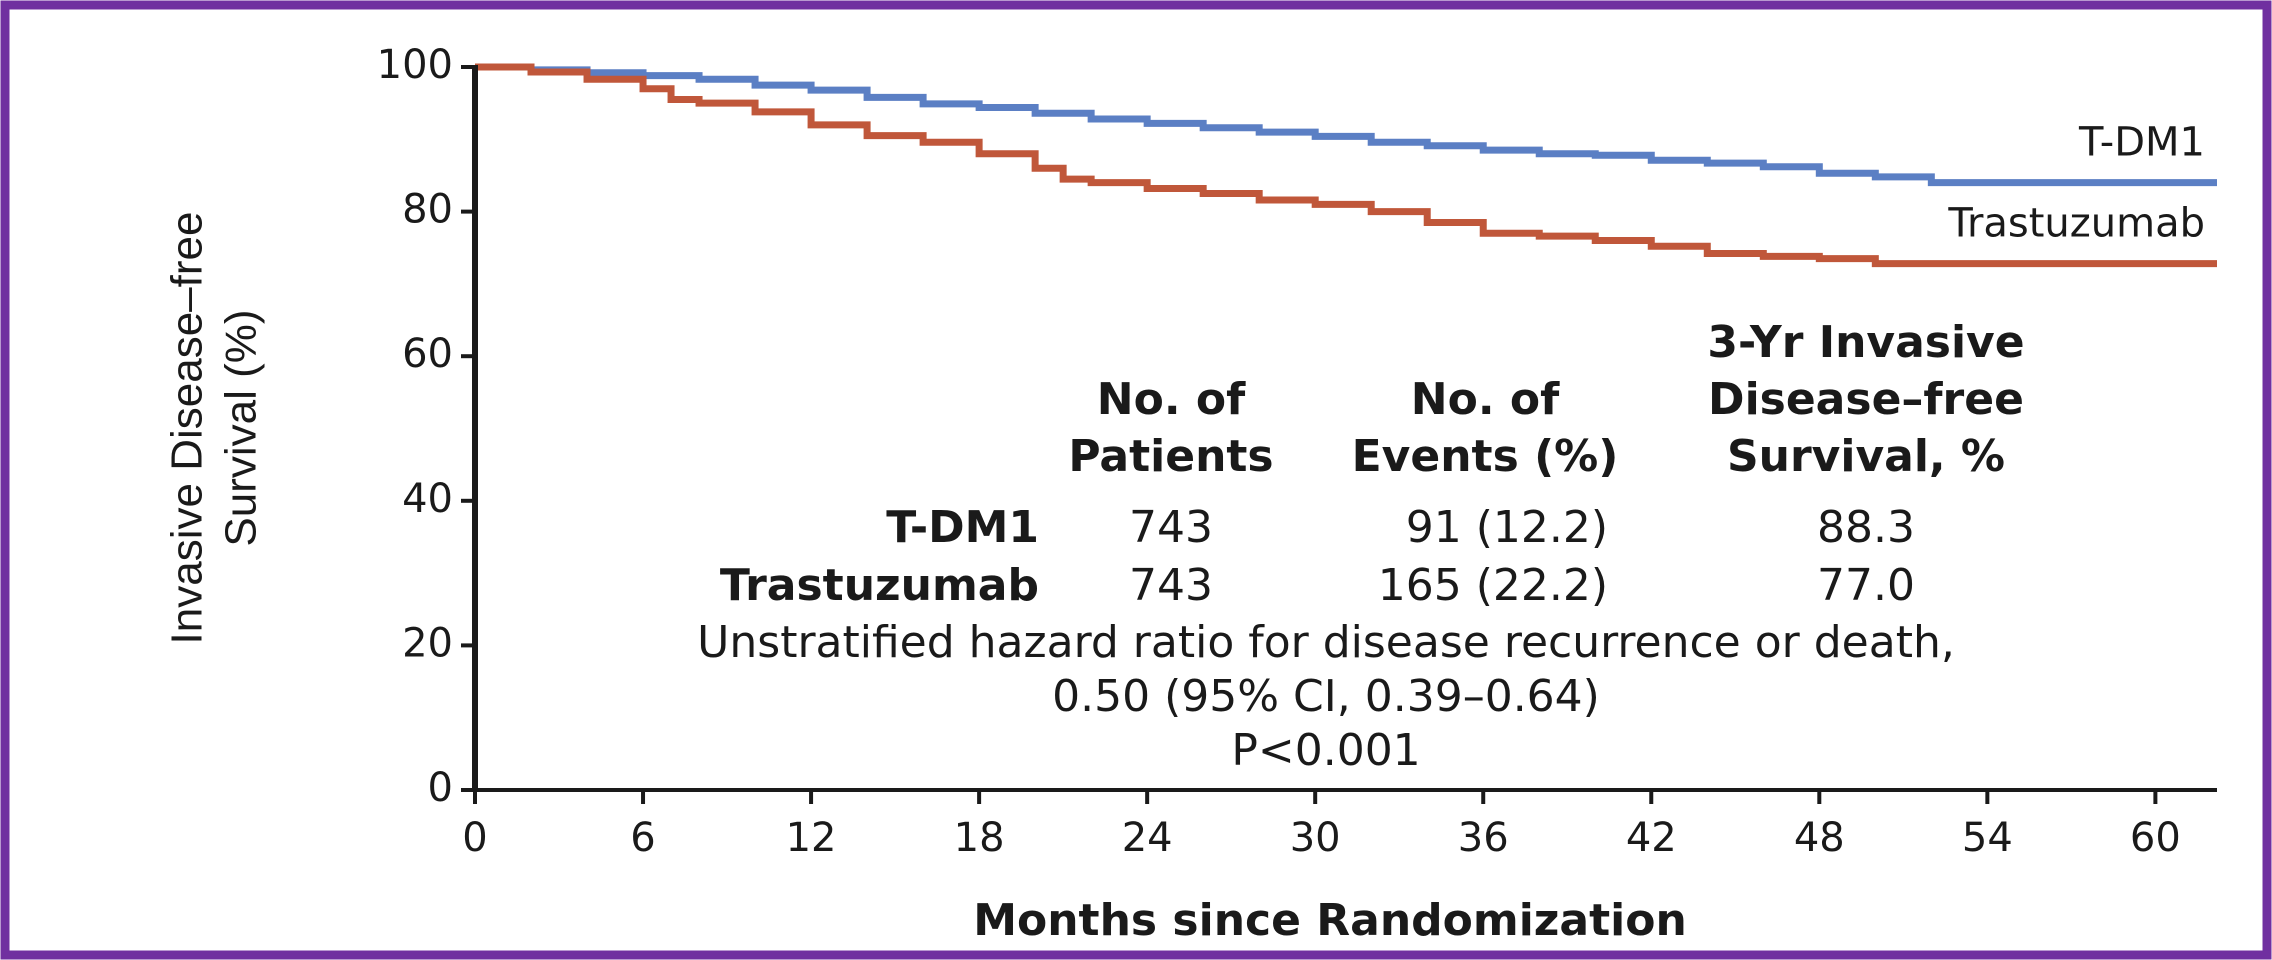 This screenshot has width=2272, height=960. Describe the element at coordinates (1483, 838) in the screenshot. I see `x-tick-label: 36` at that location.